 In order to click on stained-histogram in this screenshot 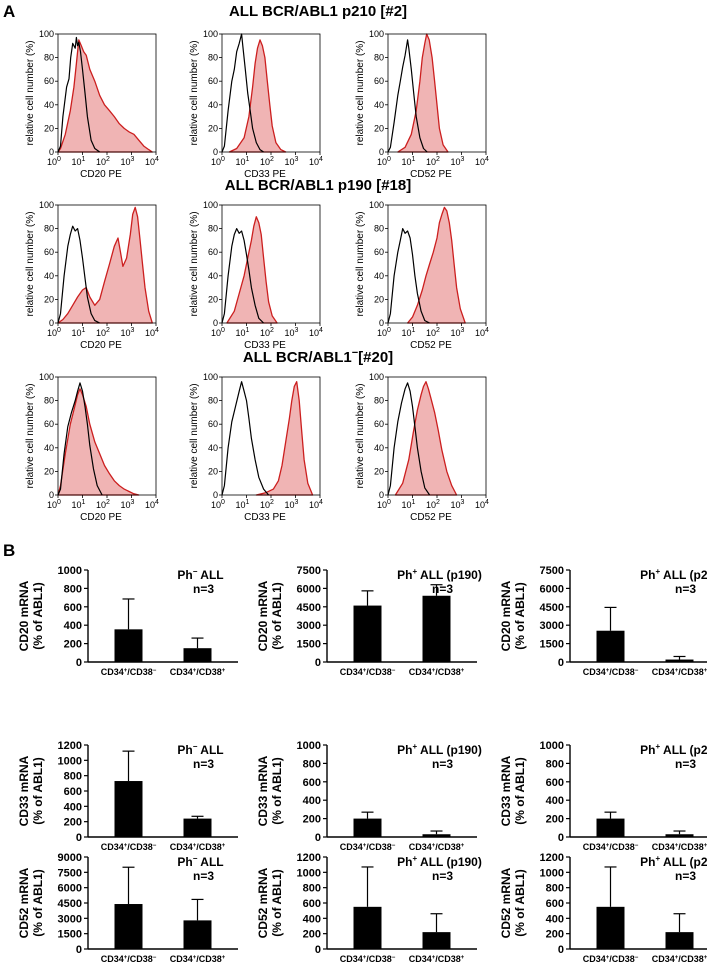, I will do `click(284, 438)`.